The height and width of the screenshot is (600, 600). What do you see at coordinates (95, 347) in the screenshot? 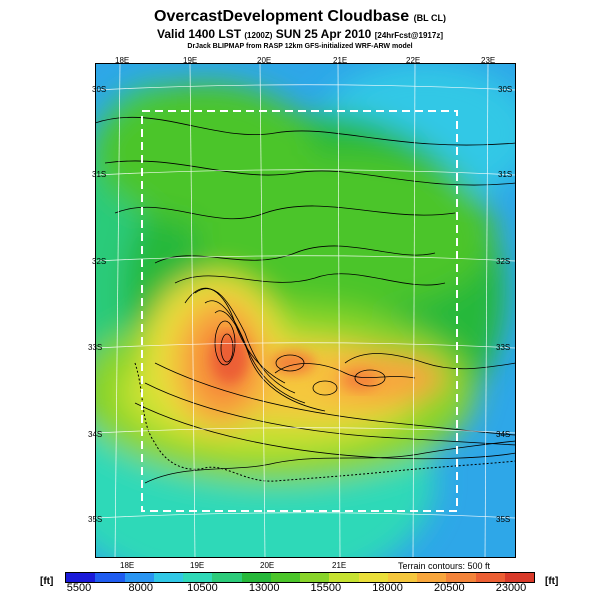
I see `lat-label-left: 33S` at bounding box center [95, 347].